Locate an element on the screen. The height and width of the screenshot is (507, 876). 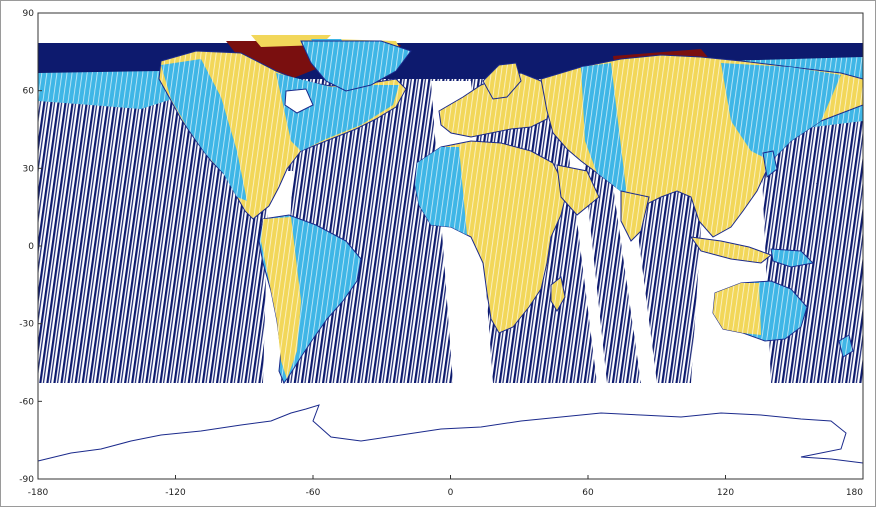
x-tick-label: -60 is located at coordinates (313, 493).